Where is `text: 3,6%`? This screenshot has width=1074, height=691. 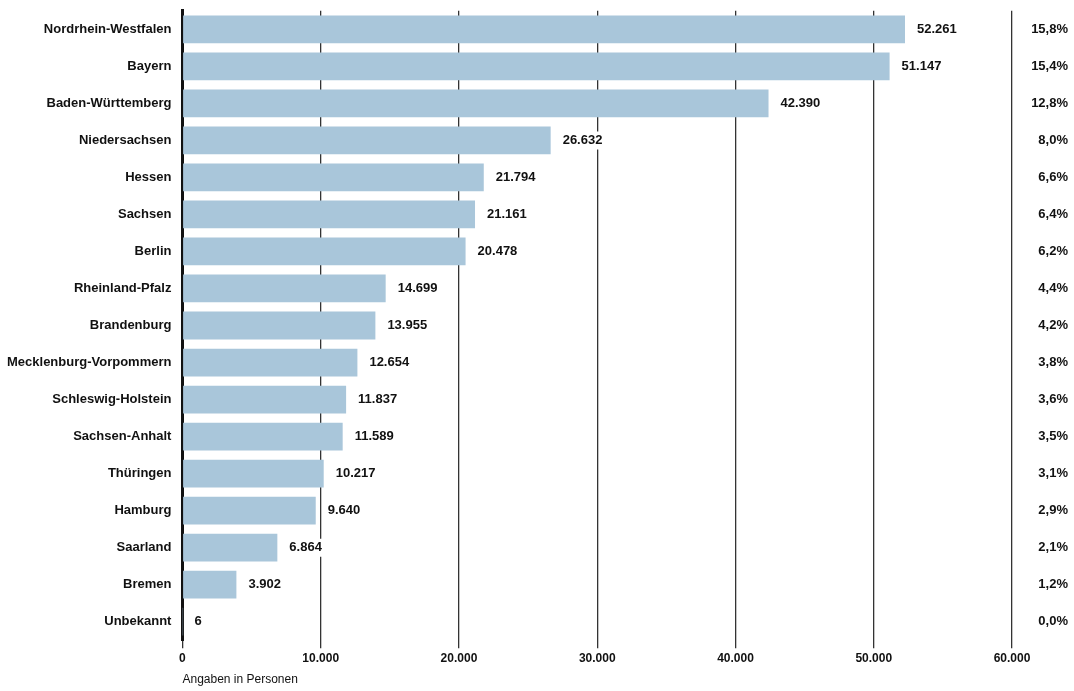
text: 3,6% is located at coordinates (1053, 399).